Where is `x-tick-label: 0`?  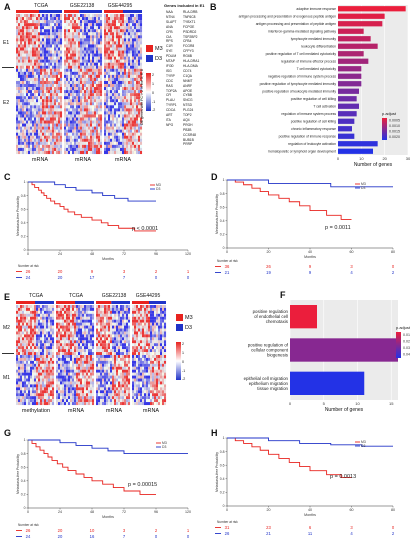
x-tick-label: 0 is located at coordinates (28, 254).